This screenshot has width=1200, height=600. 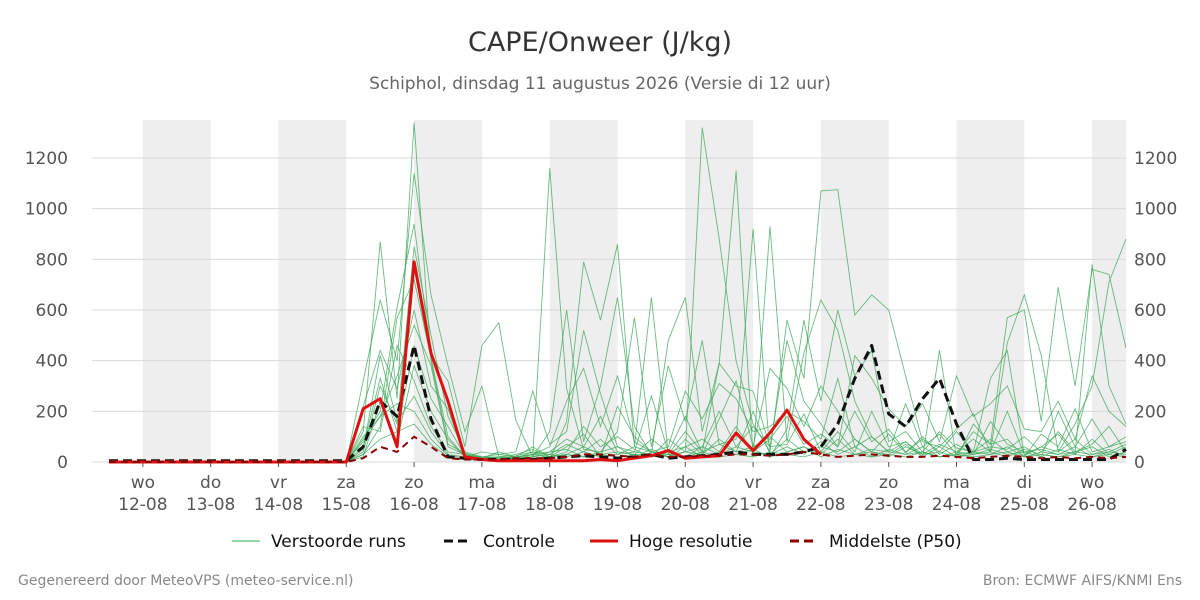 What do you see at coordinates (685, 505) in the screenshot?
I see `x-tick-date: 20-08` at bounding box center [685, 505].